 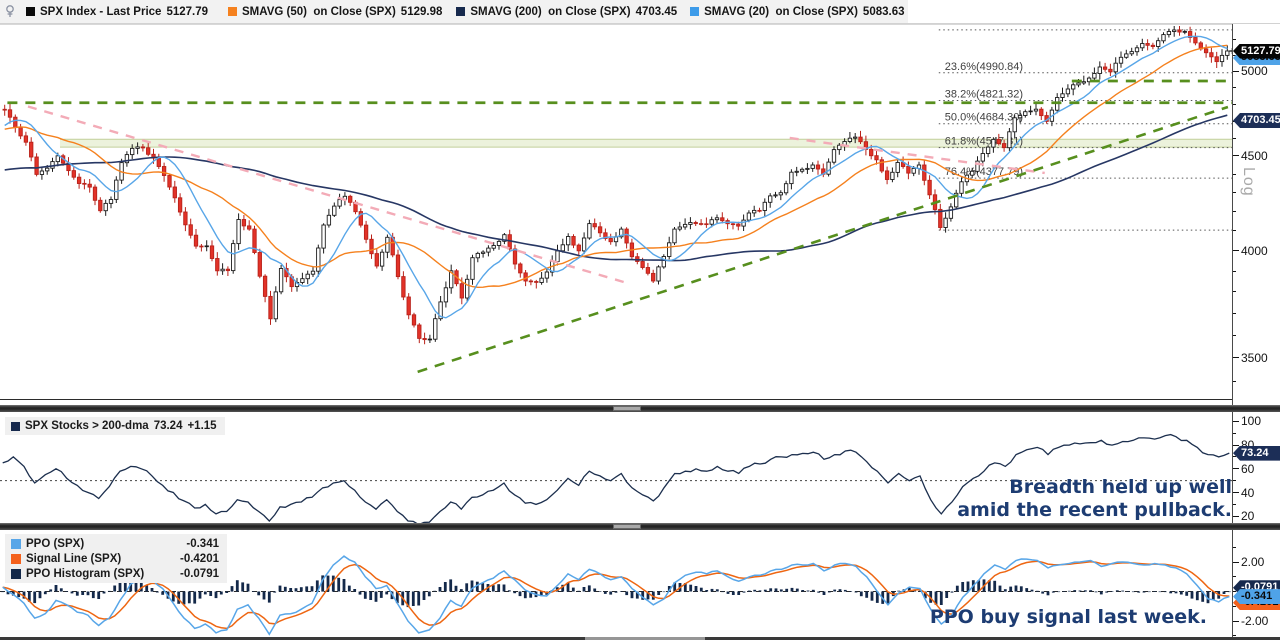 What do you see at coordinates (645, 143) in the screenshot?
I see `support-band` at bounding box center [645, 143].